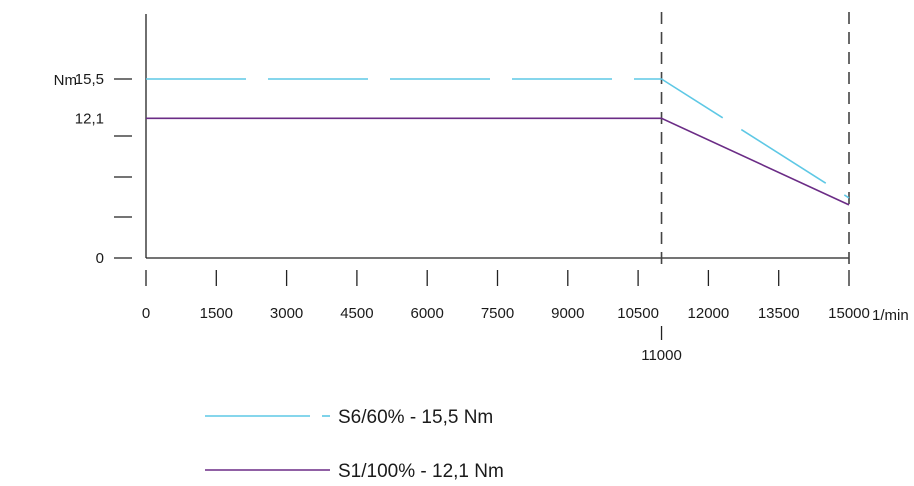 The width and height of the screenshot is (914, 486). What do you see at coordinates (498, 161) in the screenshot?
I see `series-line` at bounding box center [498, 161].